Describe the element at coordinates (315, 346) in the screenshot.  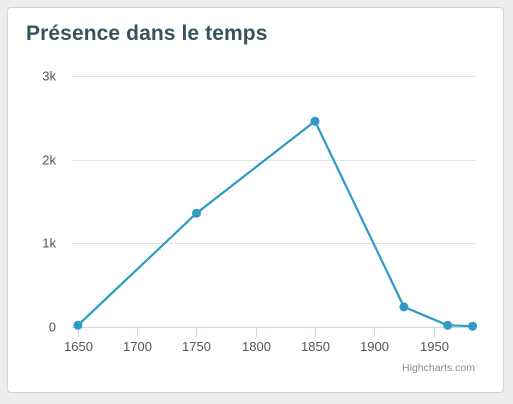
I see `x-tick-label: 1850` at that location.